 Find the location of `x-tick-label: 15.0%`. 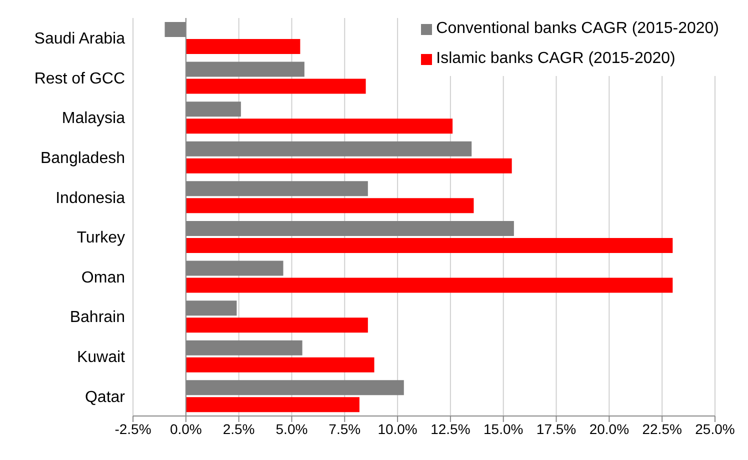

x-tick-label: 15.0% is located at coordinates (504, 428).